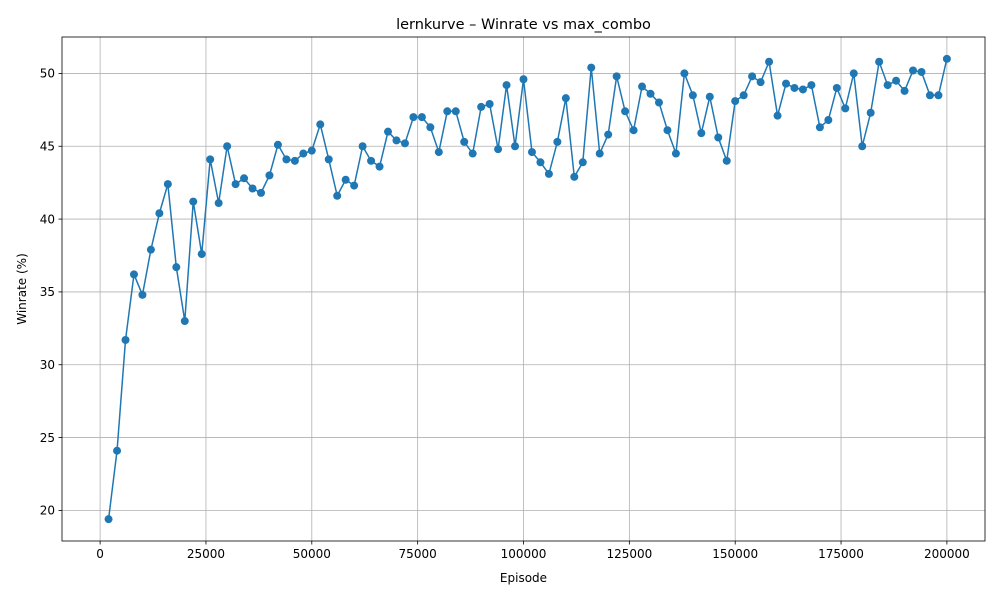 Image resolution: width=1000 pixels, height=600 pixels. I want to click on x-tick-label: 175000, so click(841, 554).